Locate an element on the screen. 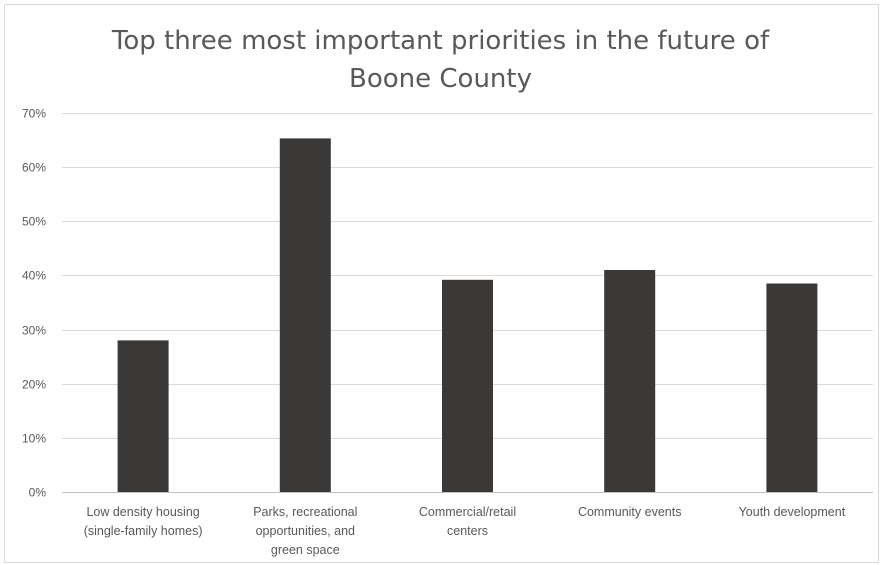 This screenshot has height=565, width=881. x-tick-label: Low density housing (single-family homes) is located at coordinates (143, 521).